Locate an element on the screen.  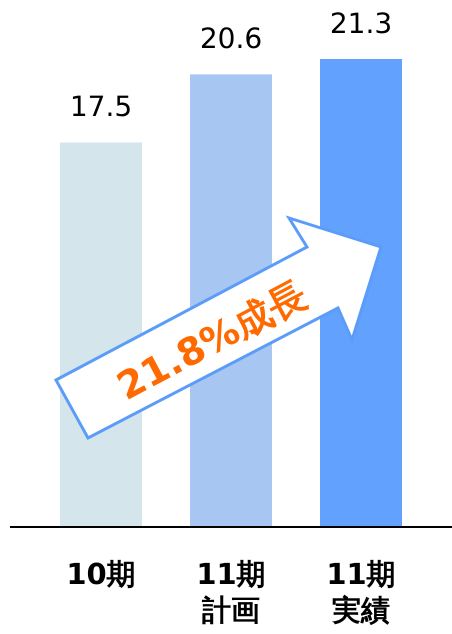
x-tick-label: 10期 is located at coordinates (101, 574).